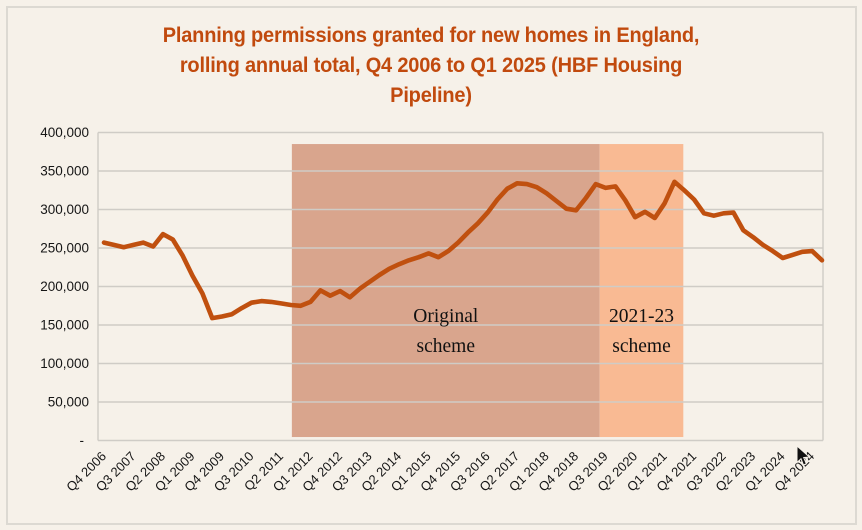 Image resolution: width=862 pixels, height=530 pixels. Describe the element at coordinates (446, 346) in the screenshot. I see `scheme-region-1-label-line-2: scheme` at that location.